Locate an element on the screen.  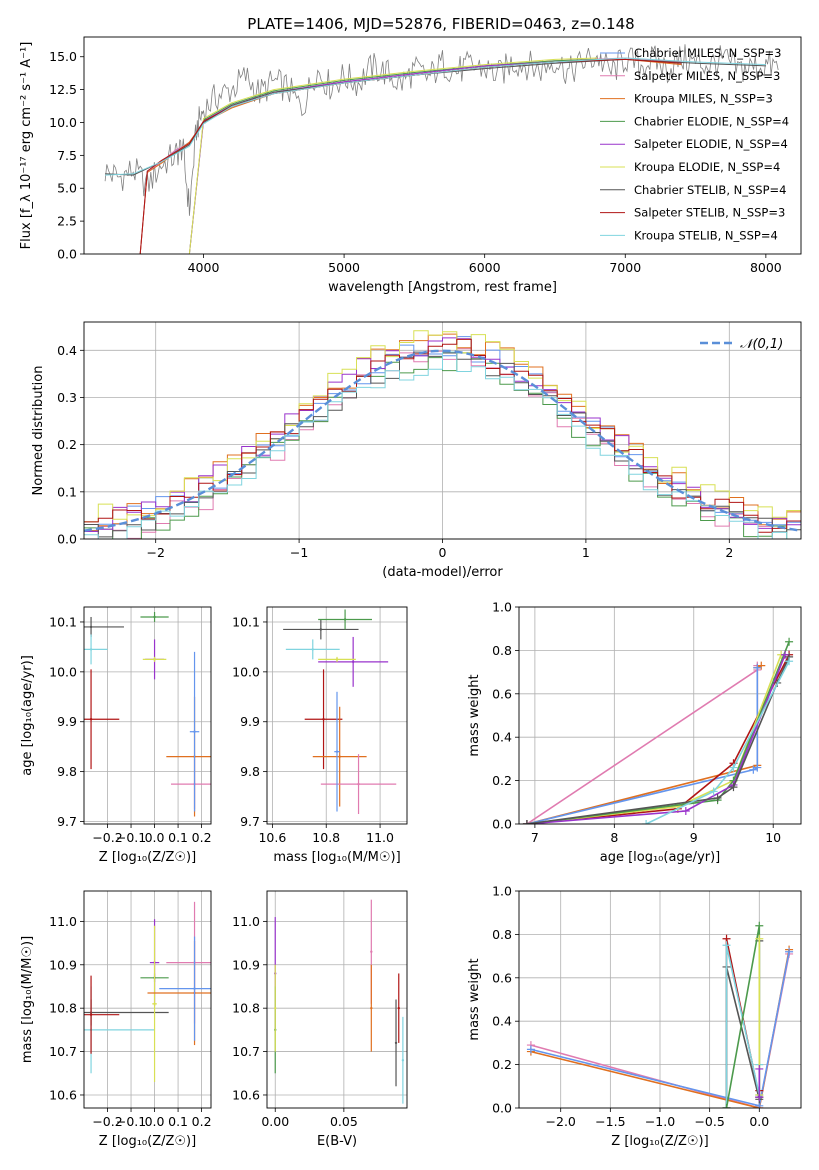
spectrum-ylabel: Flux [f_λ 10⁻¹⁷ erg cm⁻² s⁻¹ A⁻¹] is located at coordinates (26, 146).